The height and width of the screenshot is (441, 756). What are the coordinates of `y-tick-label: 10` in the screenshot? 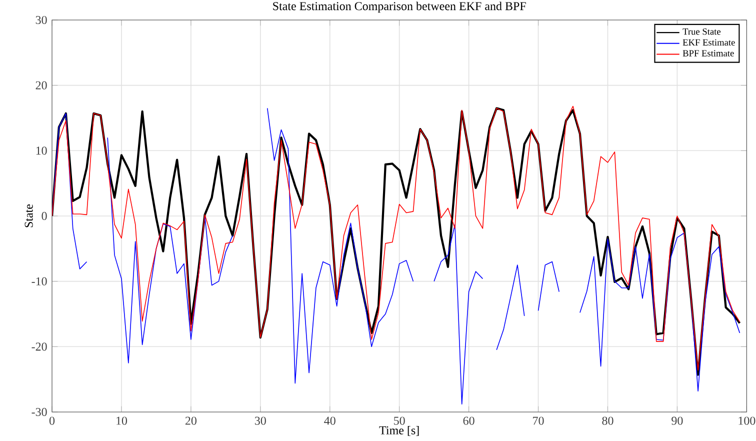 It's located at (41, 150).